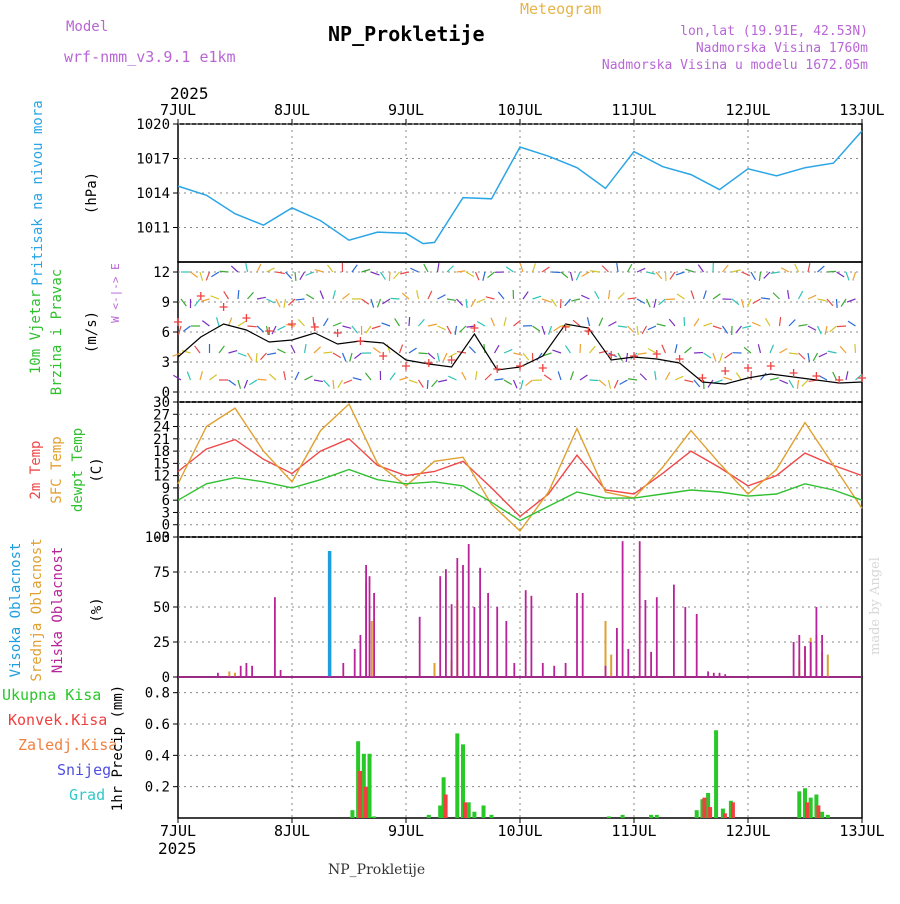  Describe the element at coordinates (372, 649) in the screenshot. I see `cloud-mid-bar` at that location.